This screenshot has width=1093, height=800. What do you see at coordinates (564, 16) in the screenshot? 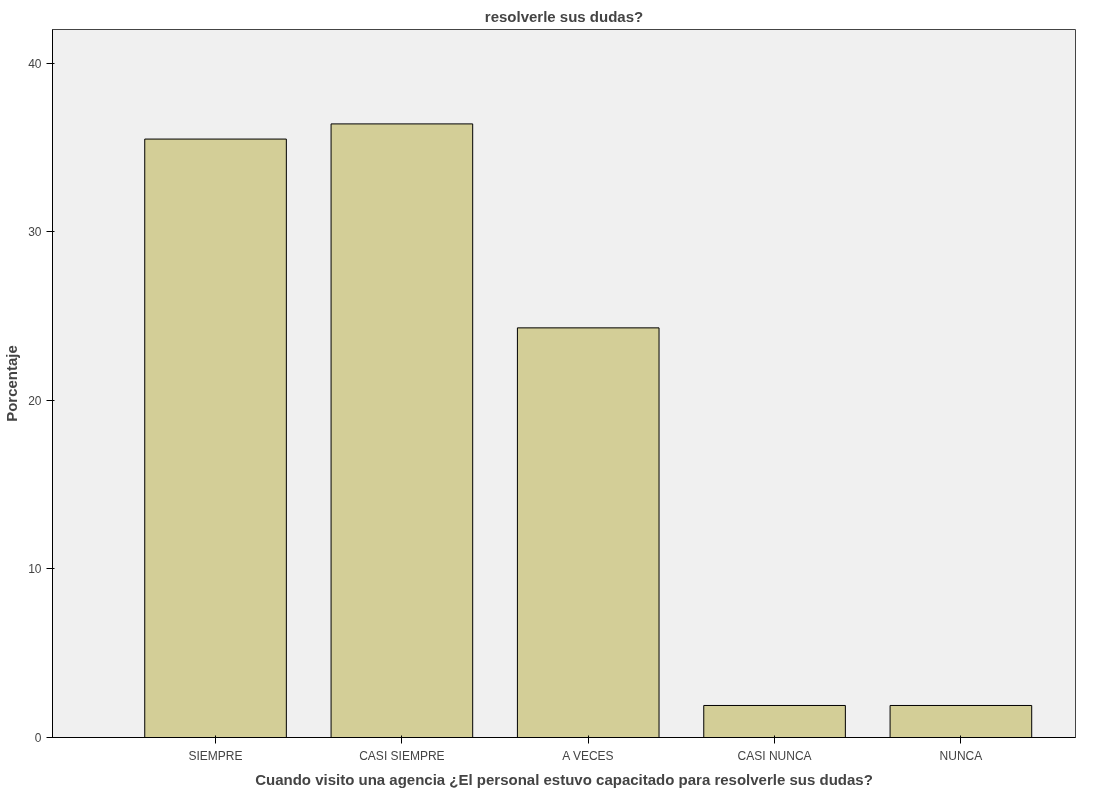
I see `chart-title: resolverle sus dudas?` at bounding box center [564, 16].